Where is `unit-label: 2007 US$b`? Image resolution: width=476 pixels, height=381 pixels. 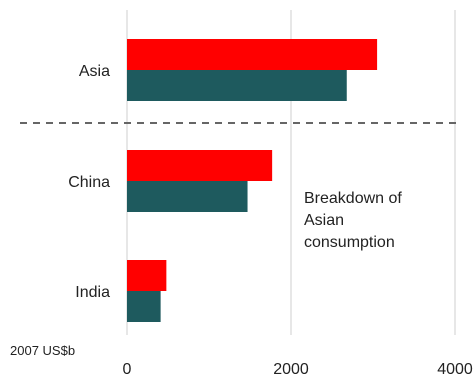 unit-label: 2007 US$b is located at coordinates (42, 350).